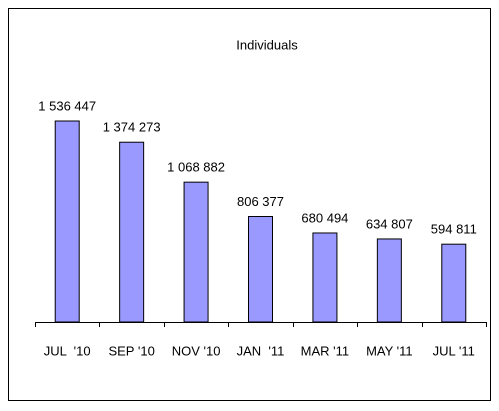  I want to click on x-tick-label: JAN '11, so click(261, 350).